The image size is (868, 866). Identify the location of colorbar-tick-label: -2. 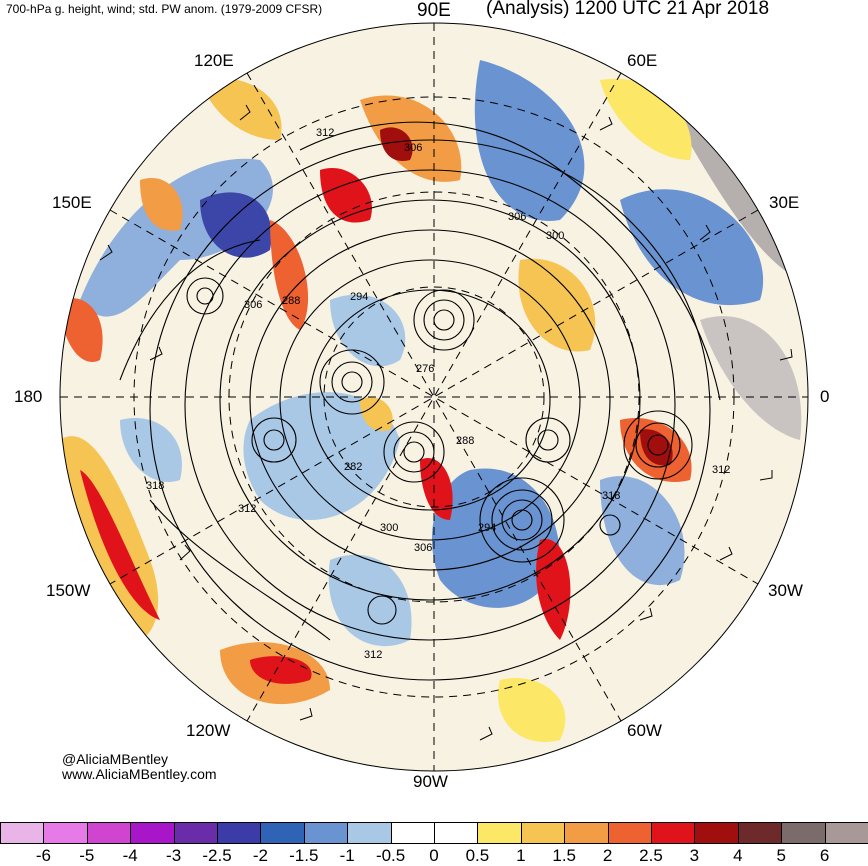
(260, 855).